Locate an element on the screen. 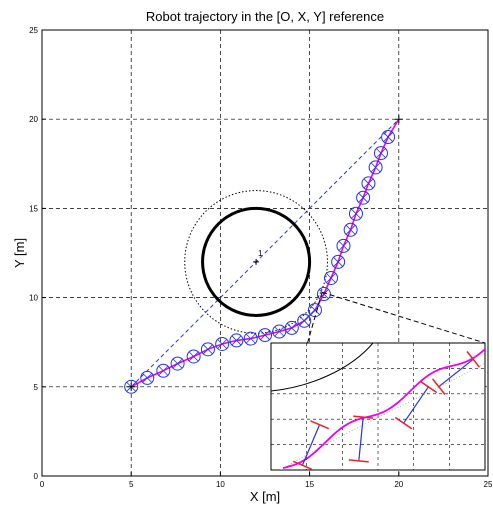 The image size is (493, 510). obstacle-label: 1 is located at coordinates (260, 253).